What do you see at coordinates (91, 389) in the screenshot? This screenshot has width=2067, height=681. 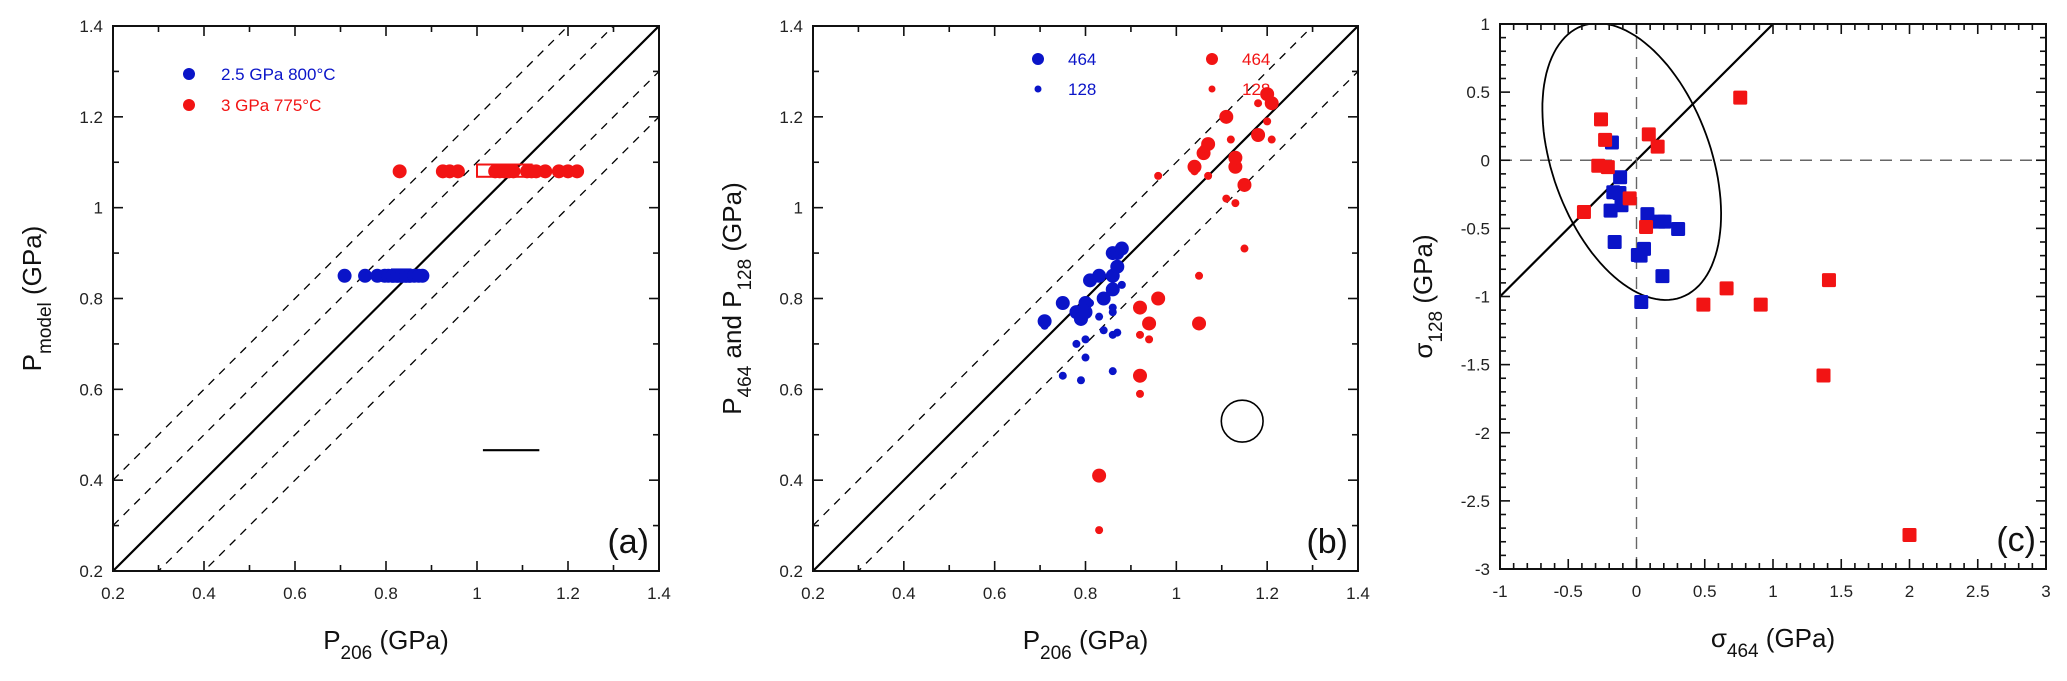 I see `y-tick-label: 0.6` at bounding box center [91, 389].